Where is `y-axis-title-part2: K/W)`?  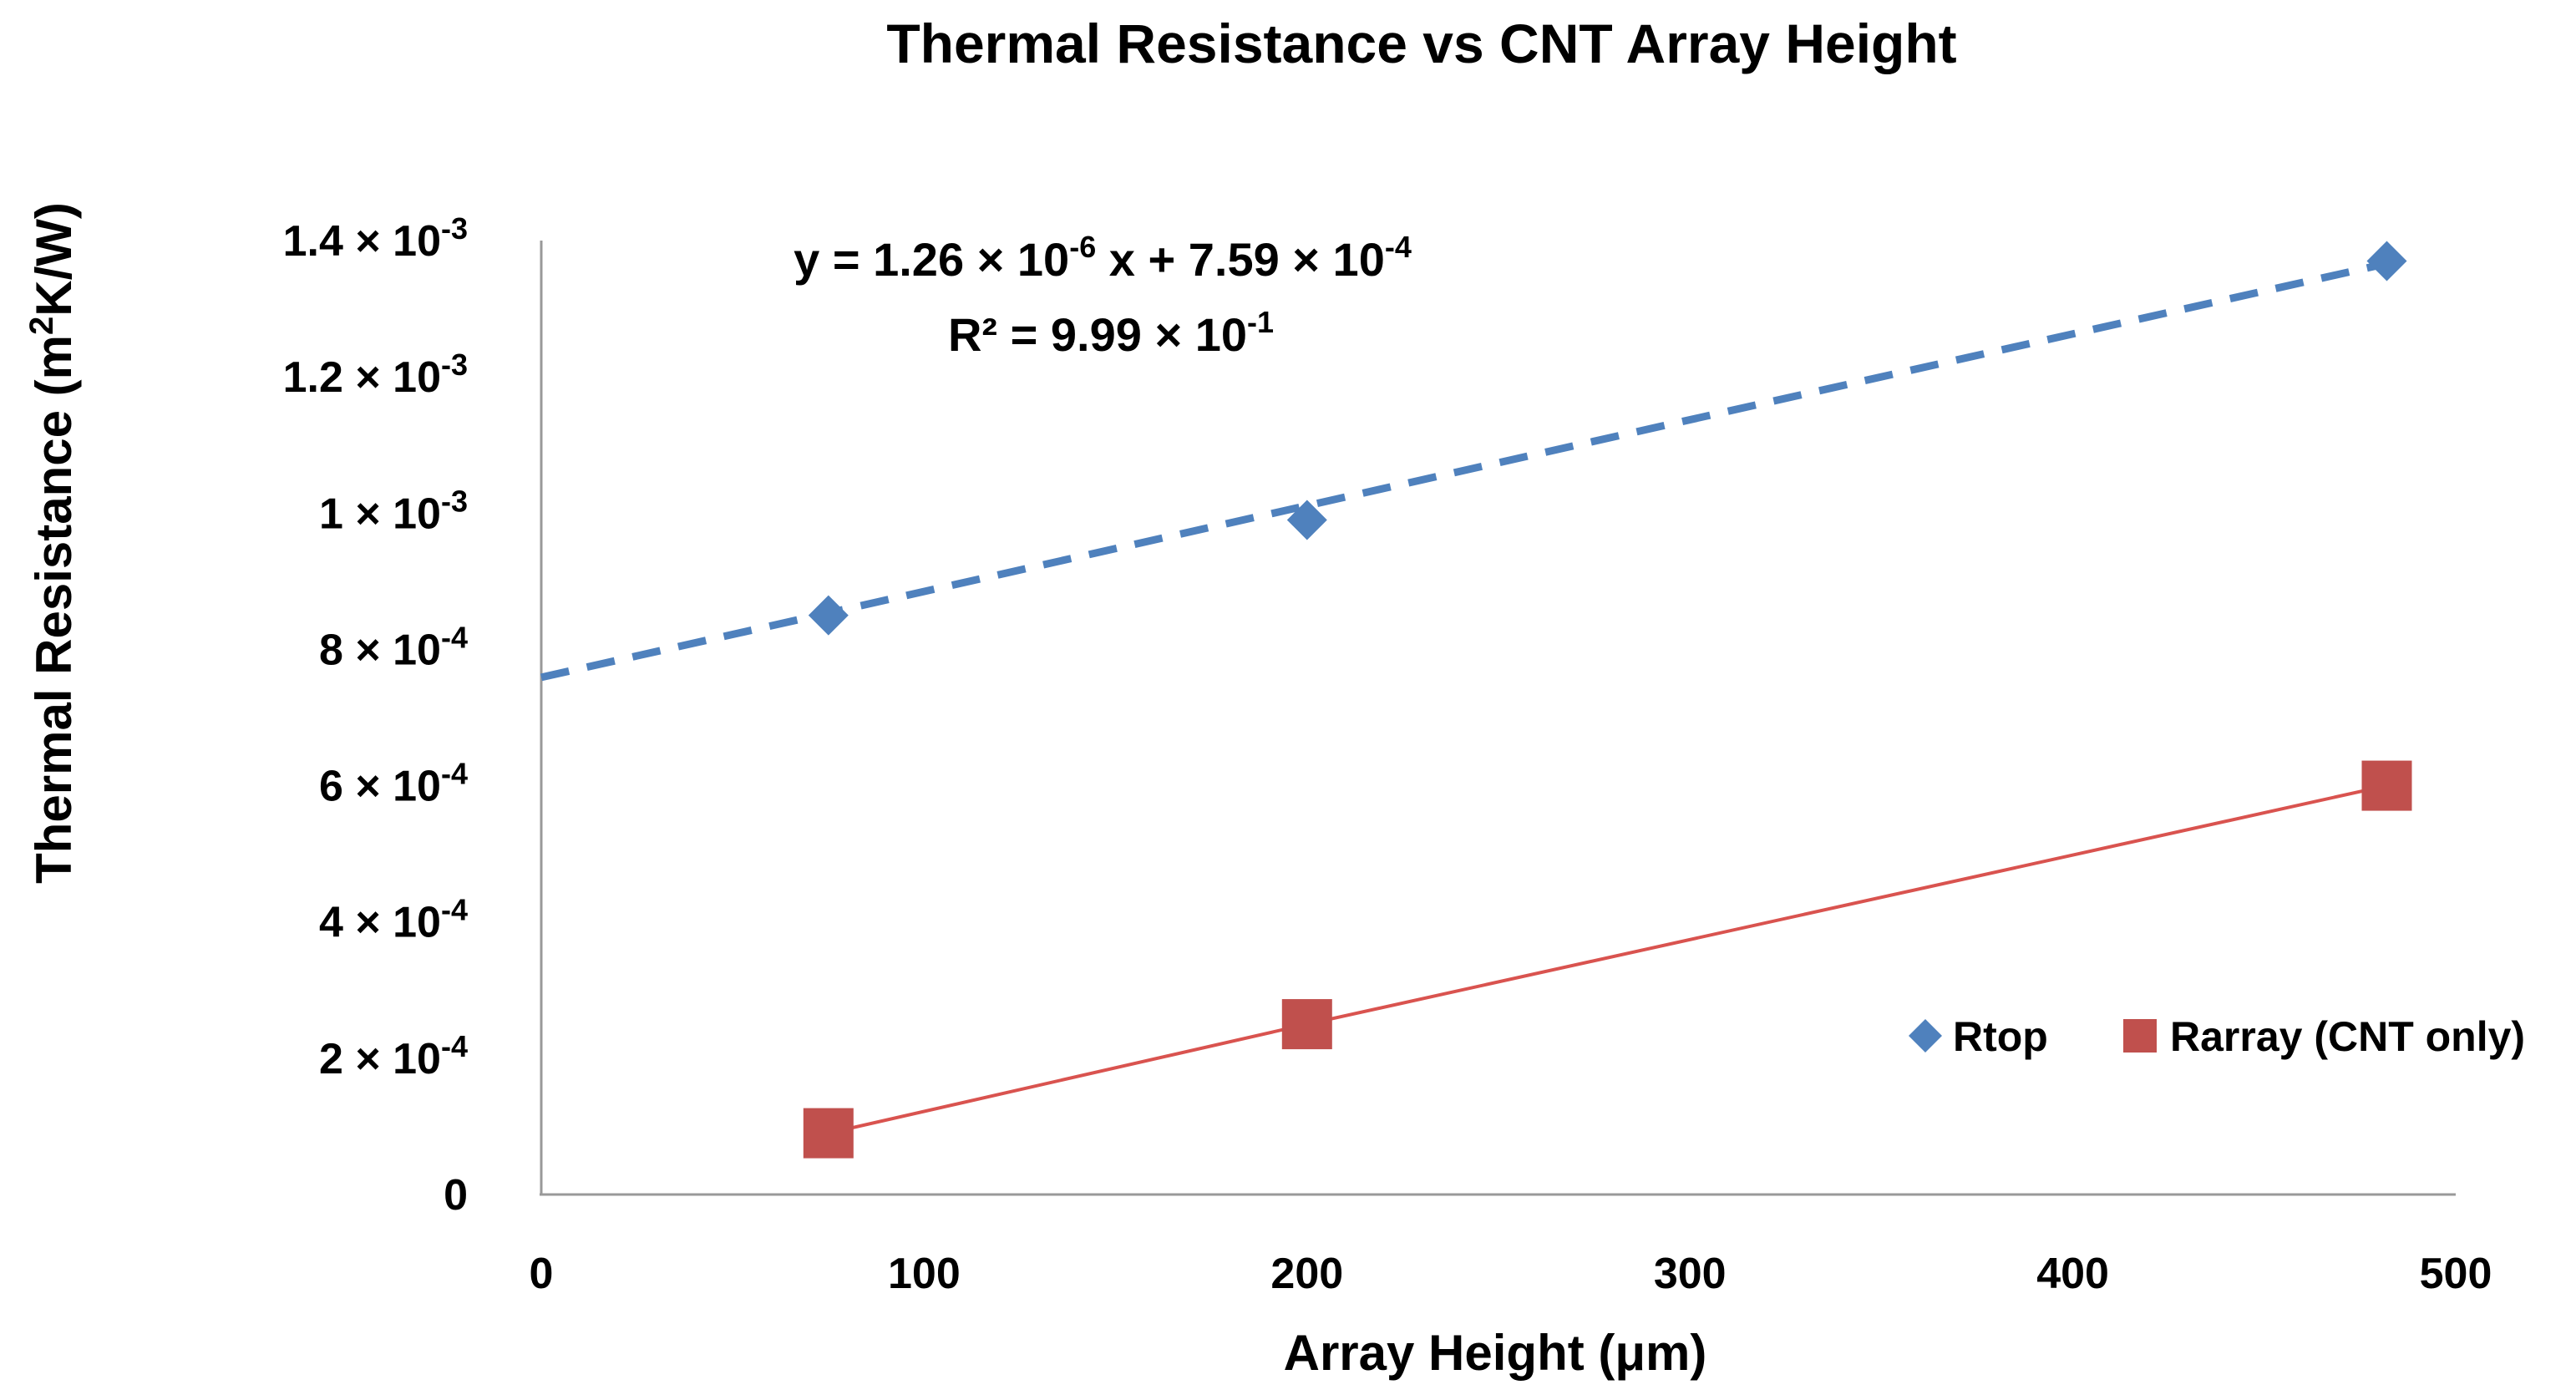
y-axis-title-part2: K/W) is located at coordinates (54, 259).